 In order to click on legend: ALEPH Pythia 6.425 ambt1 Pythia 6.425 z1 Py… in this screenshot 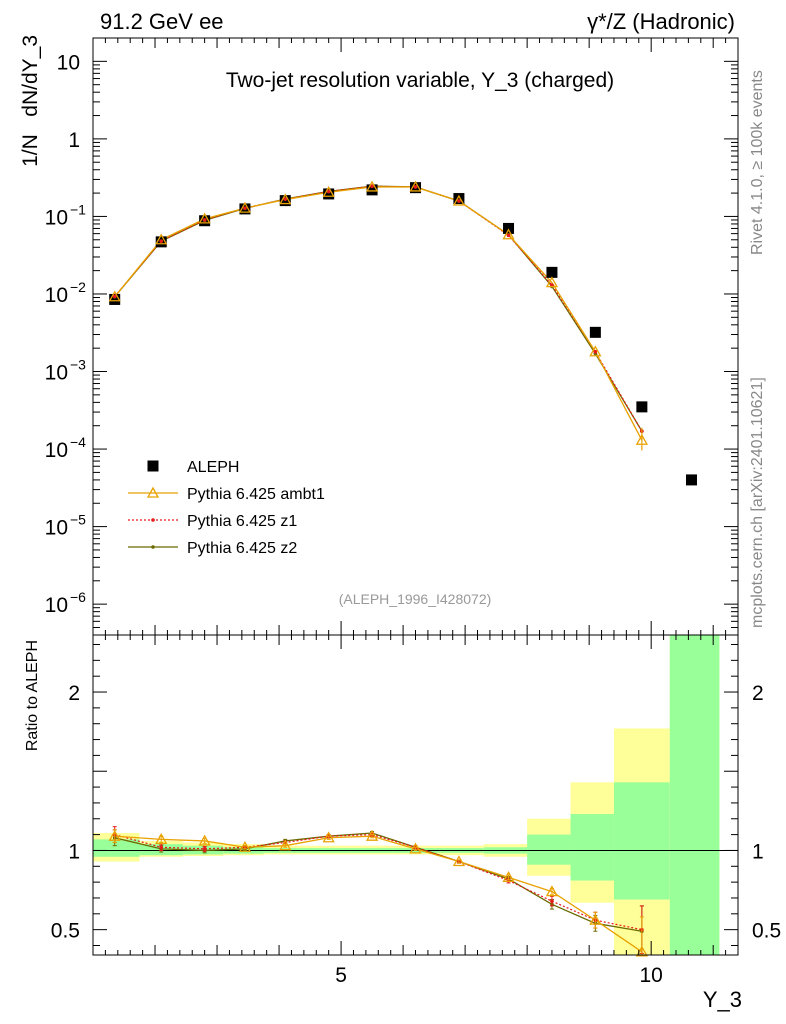, I will do `click(226, 508)`.